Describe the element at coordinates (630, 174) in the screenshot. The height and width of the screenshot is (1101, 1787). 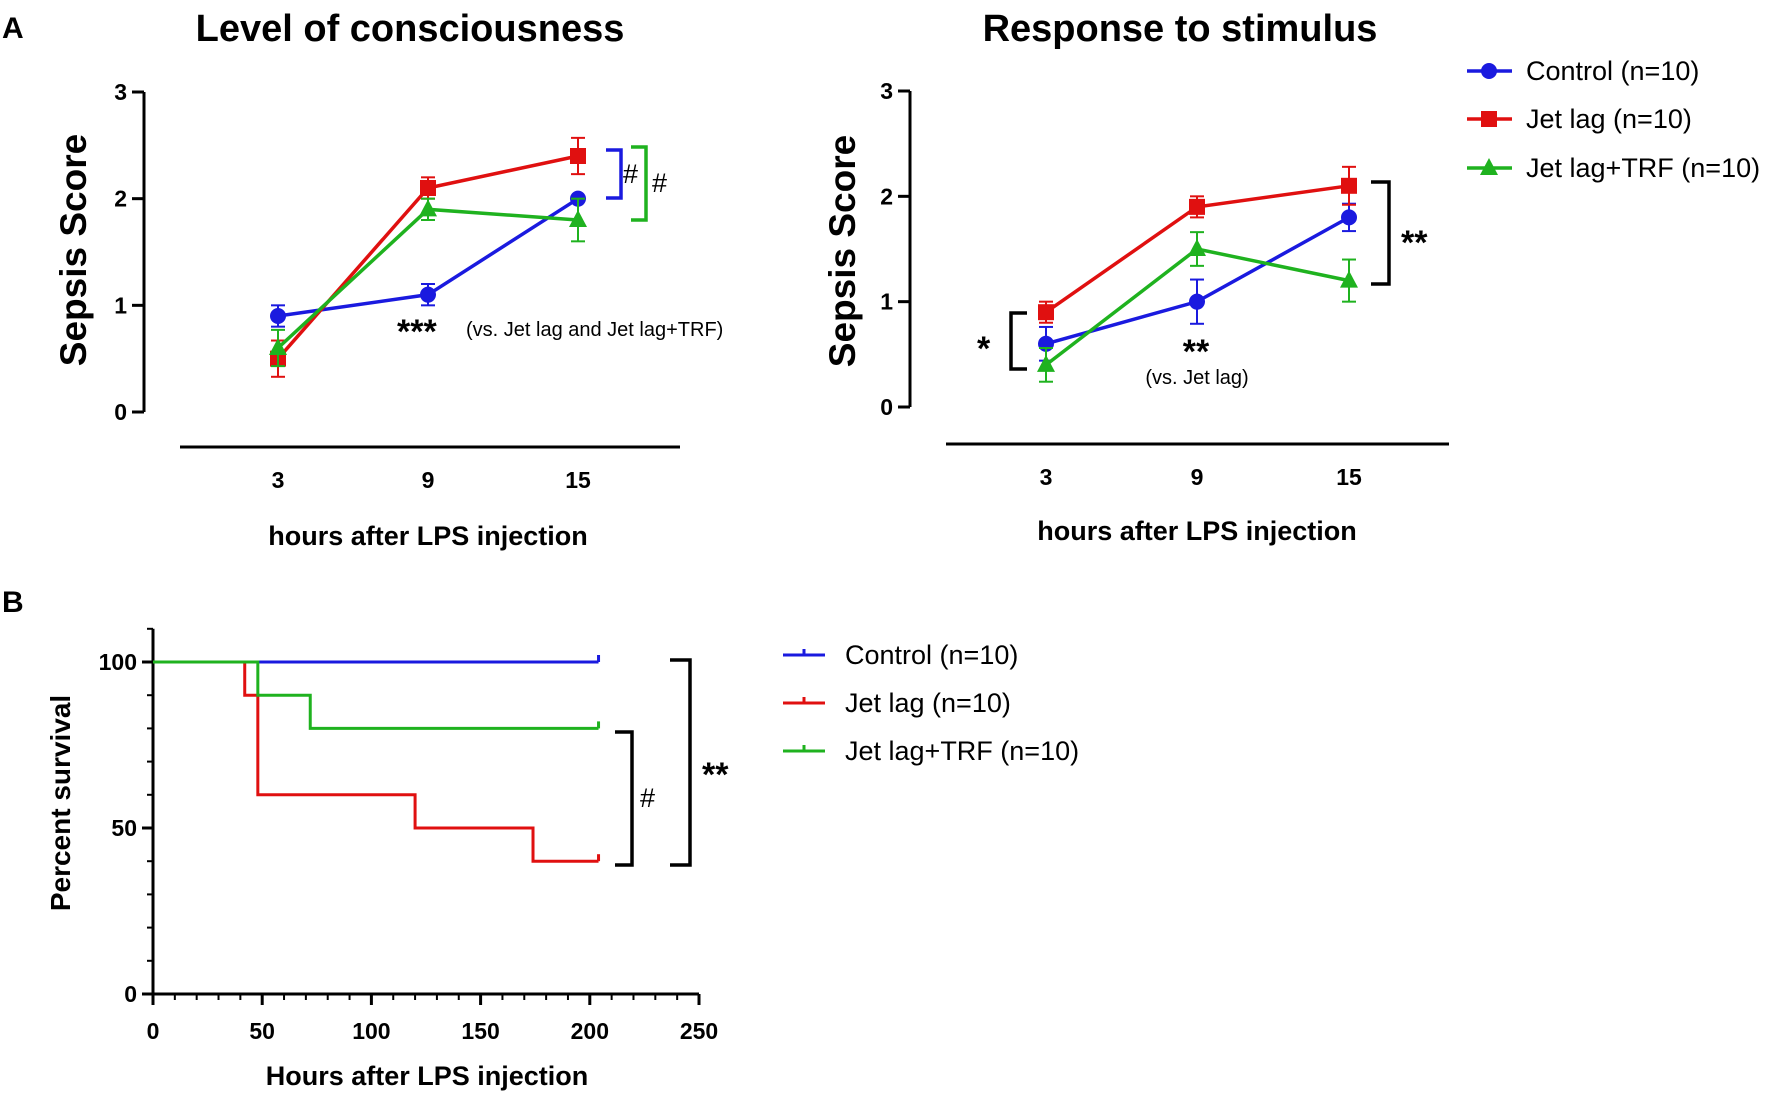
I see `bracket-blue-hash: #` at that location.